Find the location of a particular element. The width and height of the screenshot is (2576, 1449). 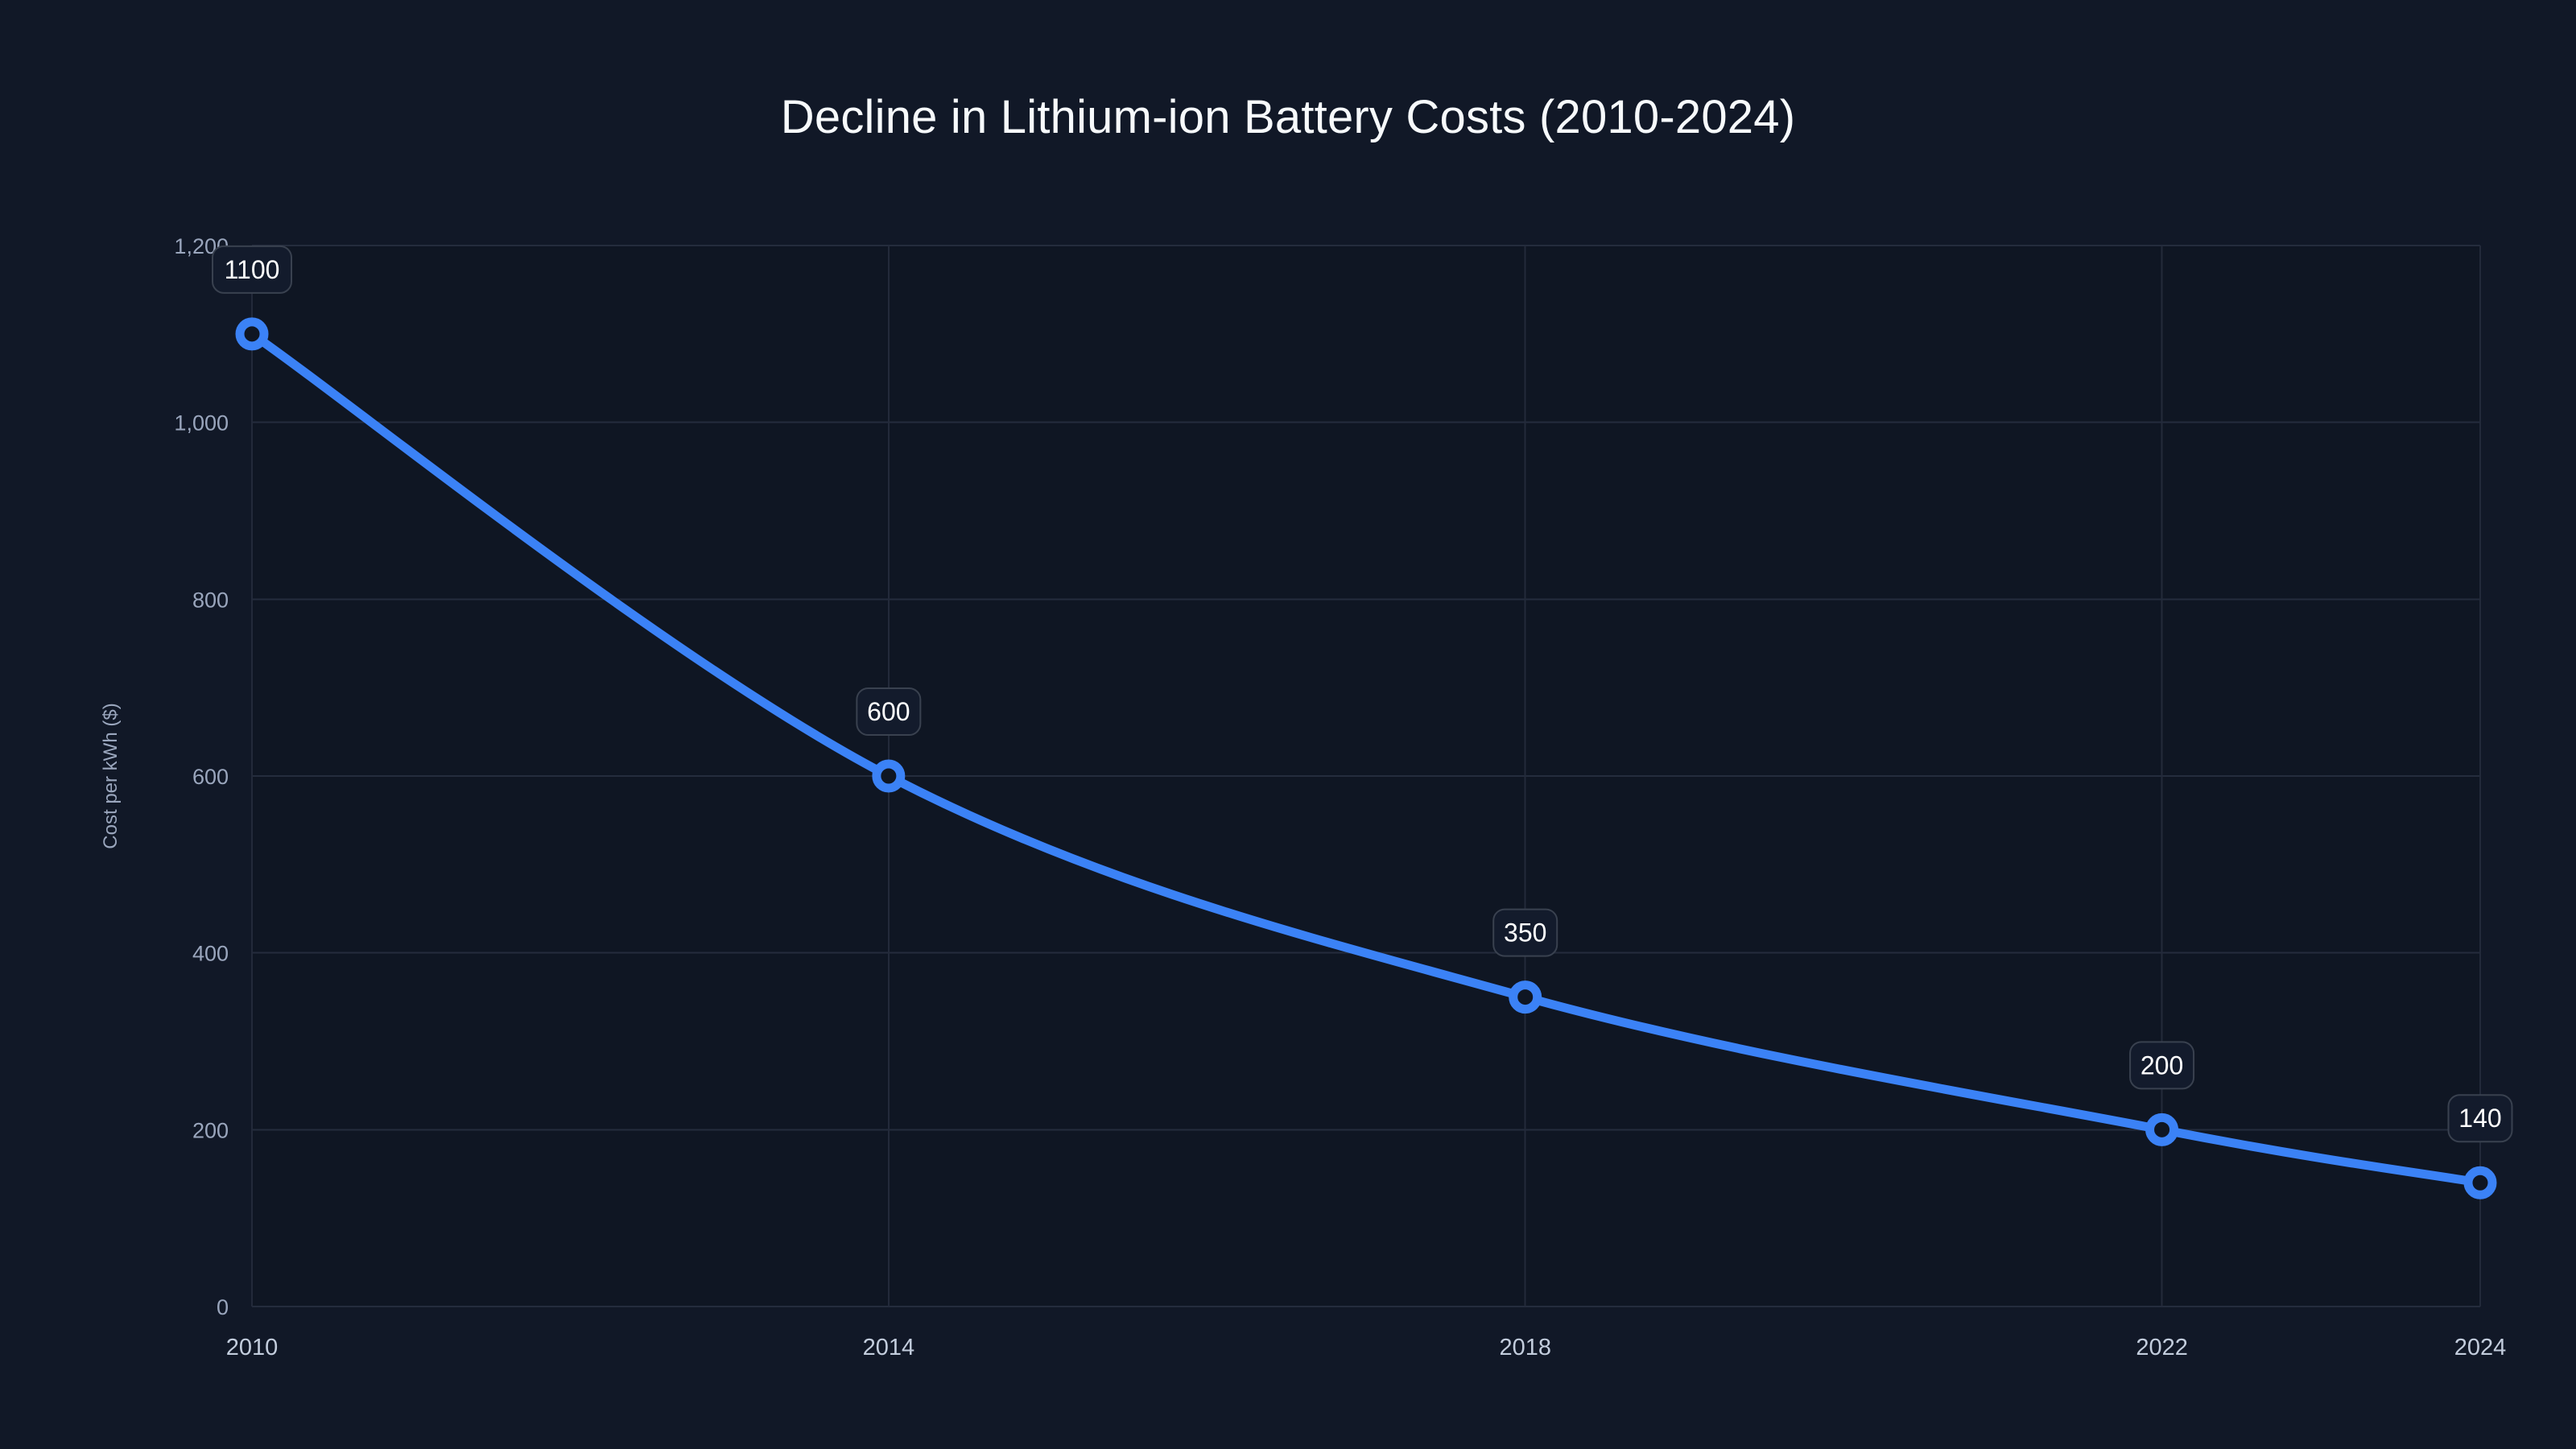

x-axis-tick-label: 2014 is located at coordinates (889, 1347).